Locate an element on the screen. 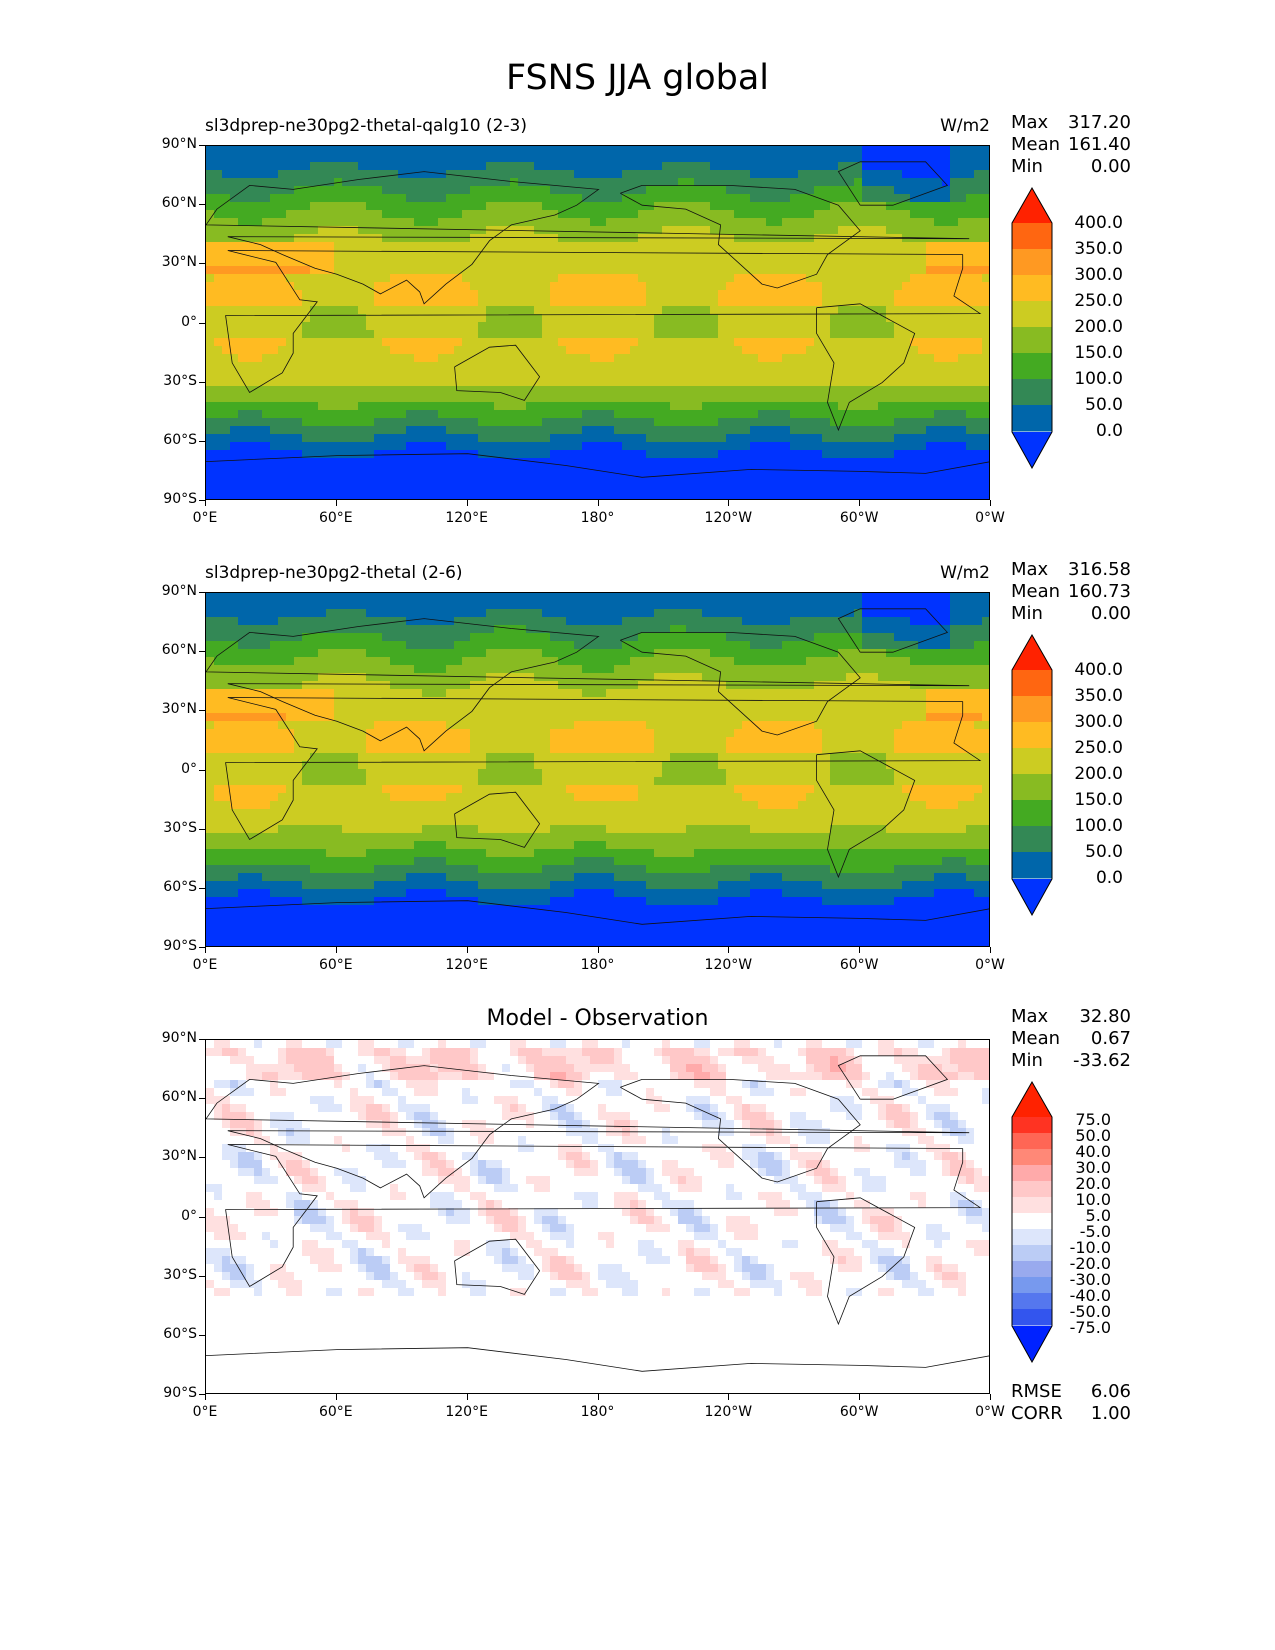 This screenshot has width=1275, height=1650. stat-value: 0.00 is located at coordinates (1110, 613).